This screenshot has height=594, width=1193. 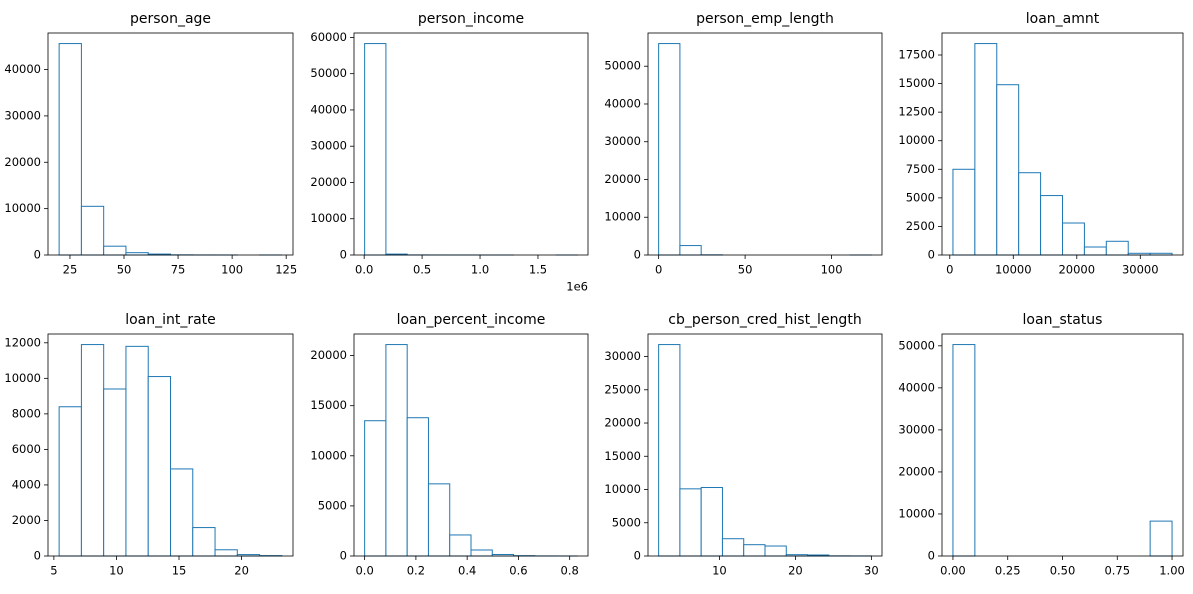 I want to click on subplot-title: loan_amnt, so click(x=1063, y=19).